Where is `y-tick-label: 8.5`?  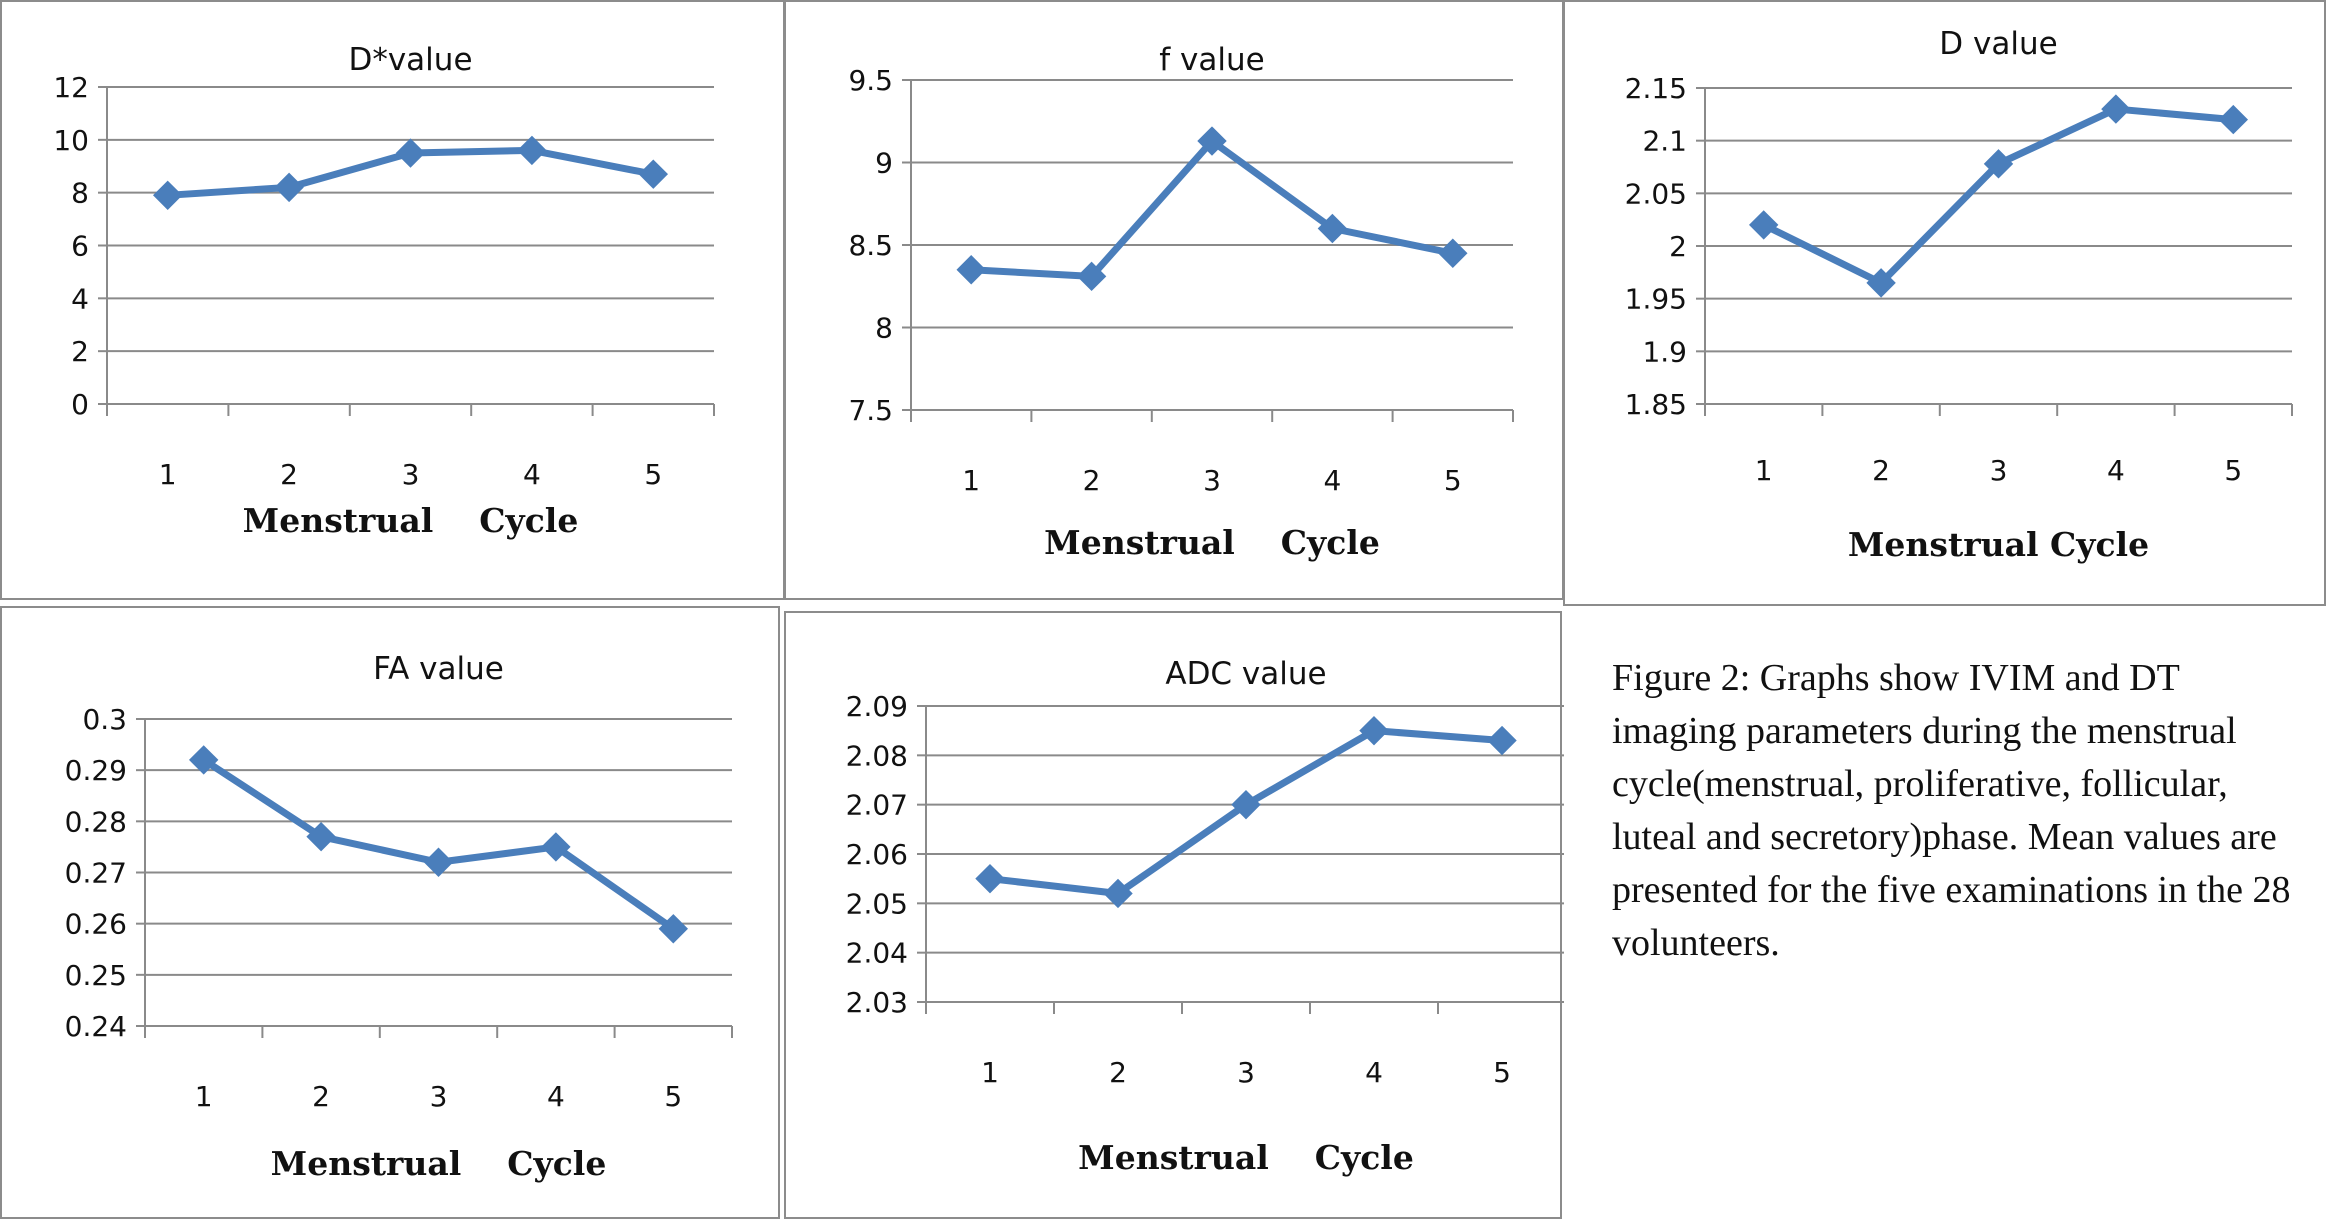
y-tick-label: 8.5 is located at coordinates (870, 245).